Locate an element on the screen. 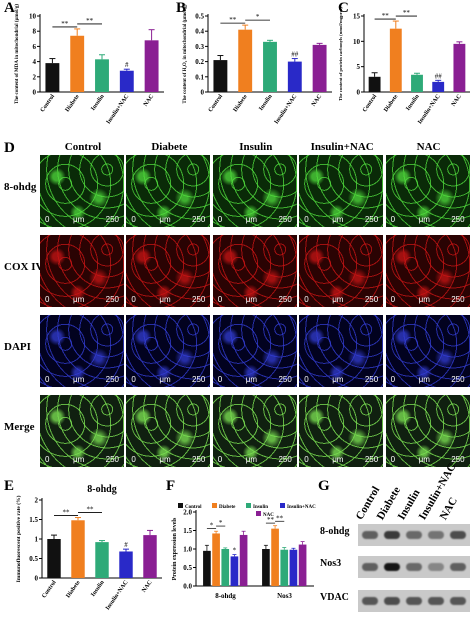 The height and width of the screenshot is (618, 474). blot-row-label: Nos3 is located at coordinates (331, 563).